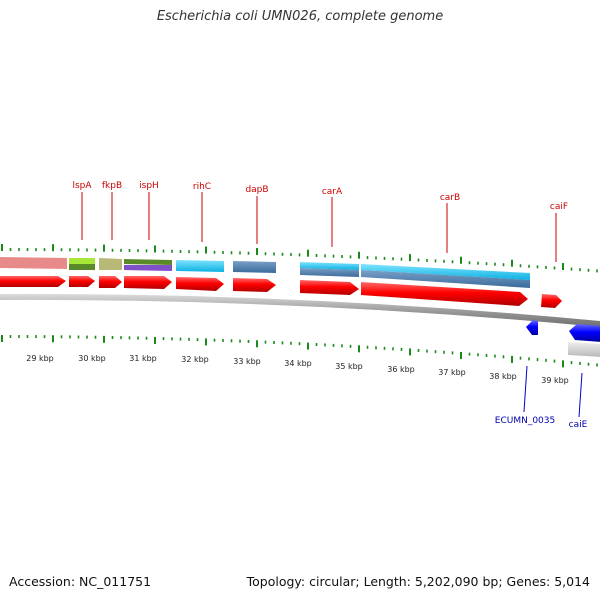 The image size is (600, 600). Describe the element at coordinates (525, 421) in the screenshot. I see `gene-label-ECUMN_0035: ECUMN_0035` at that location.